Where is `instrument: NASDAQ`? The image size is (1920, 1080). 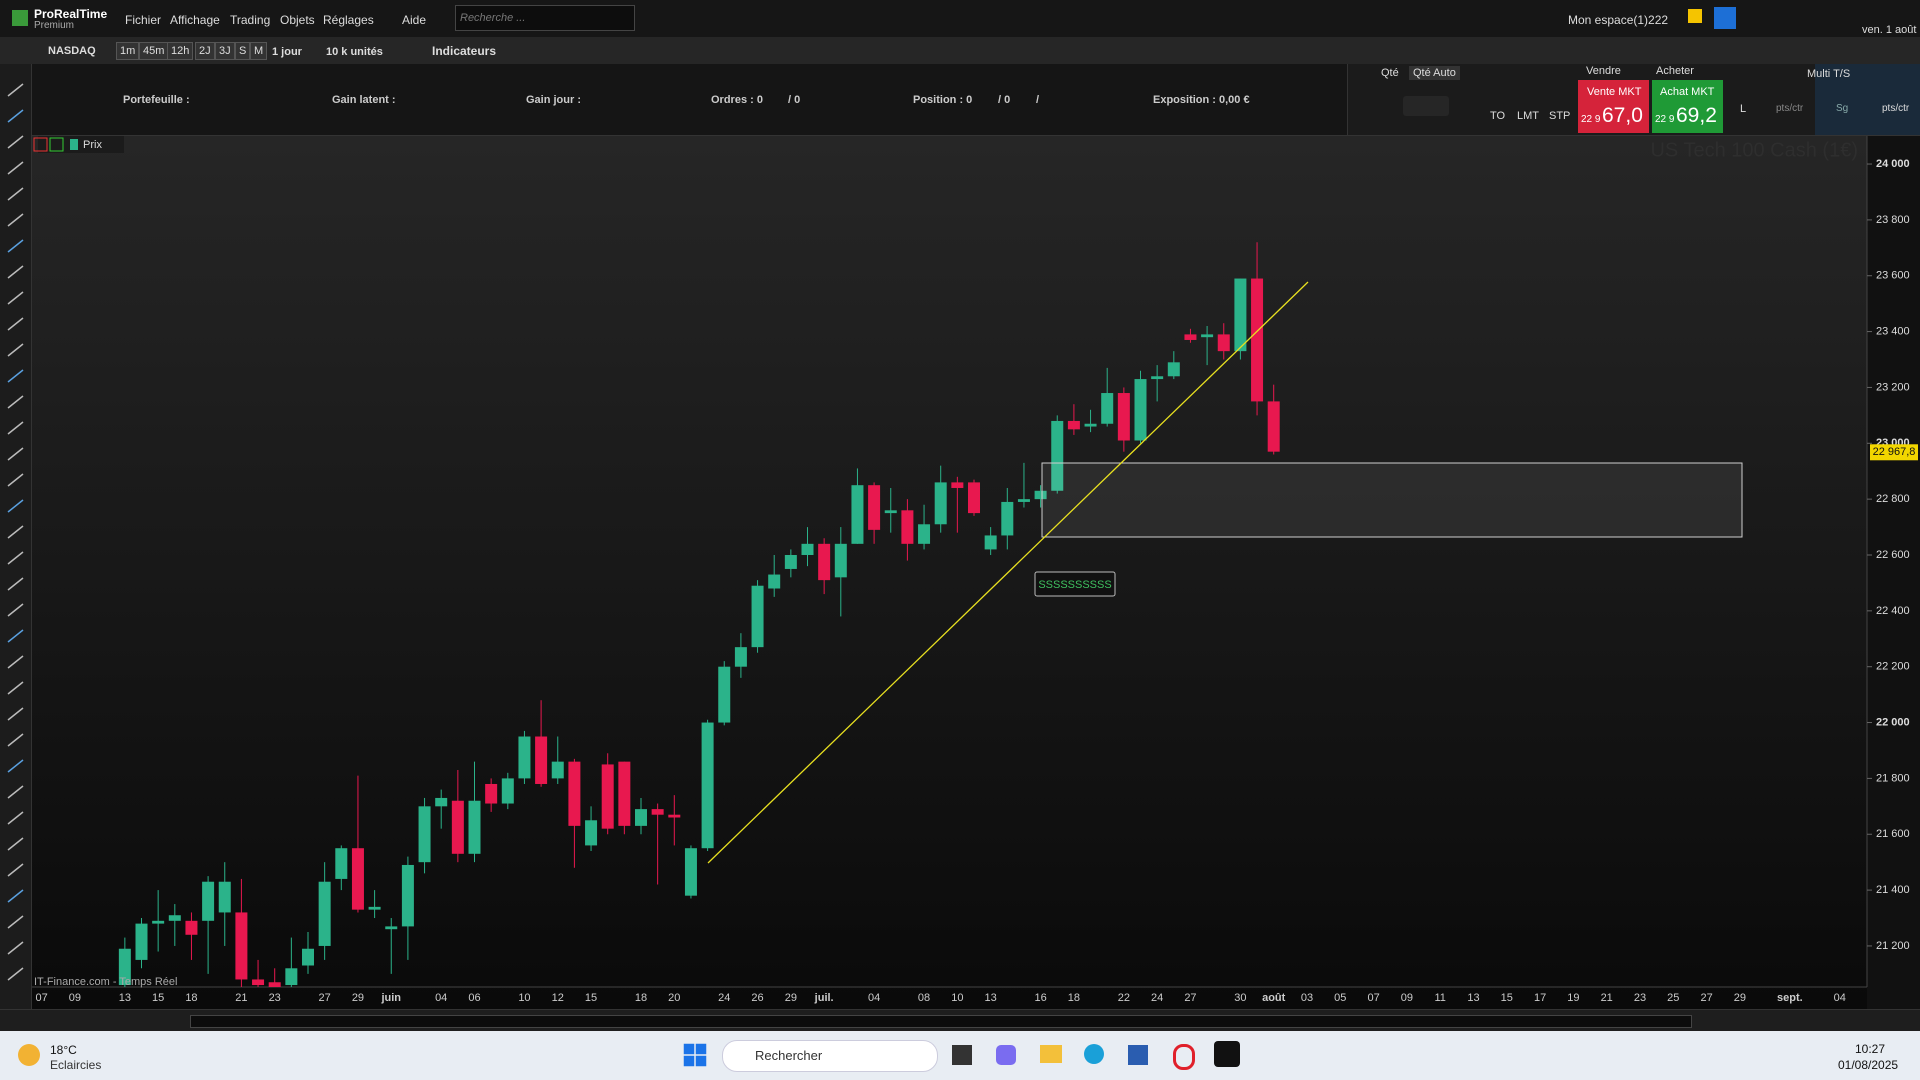
instrument: NASDAQ is located at coordinates (72, 51).